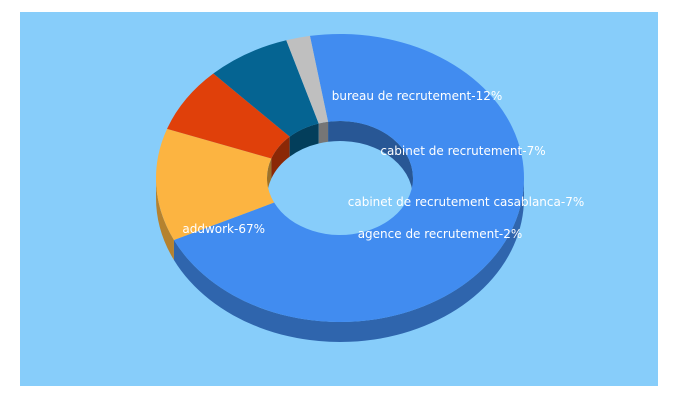 The image size is (680, 400). I want to click on slice-cabinet-de-recrutement-casablanca, so click(266, 88).